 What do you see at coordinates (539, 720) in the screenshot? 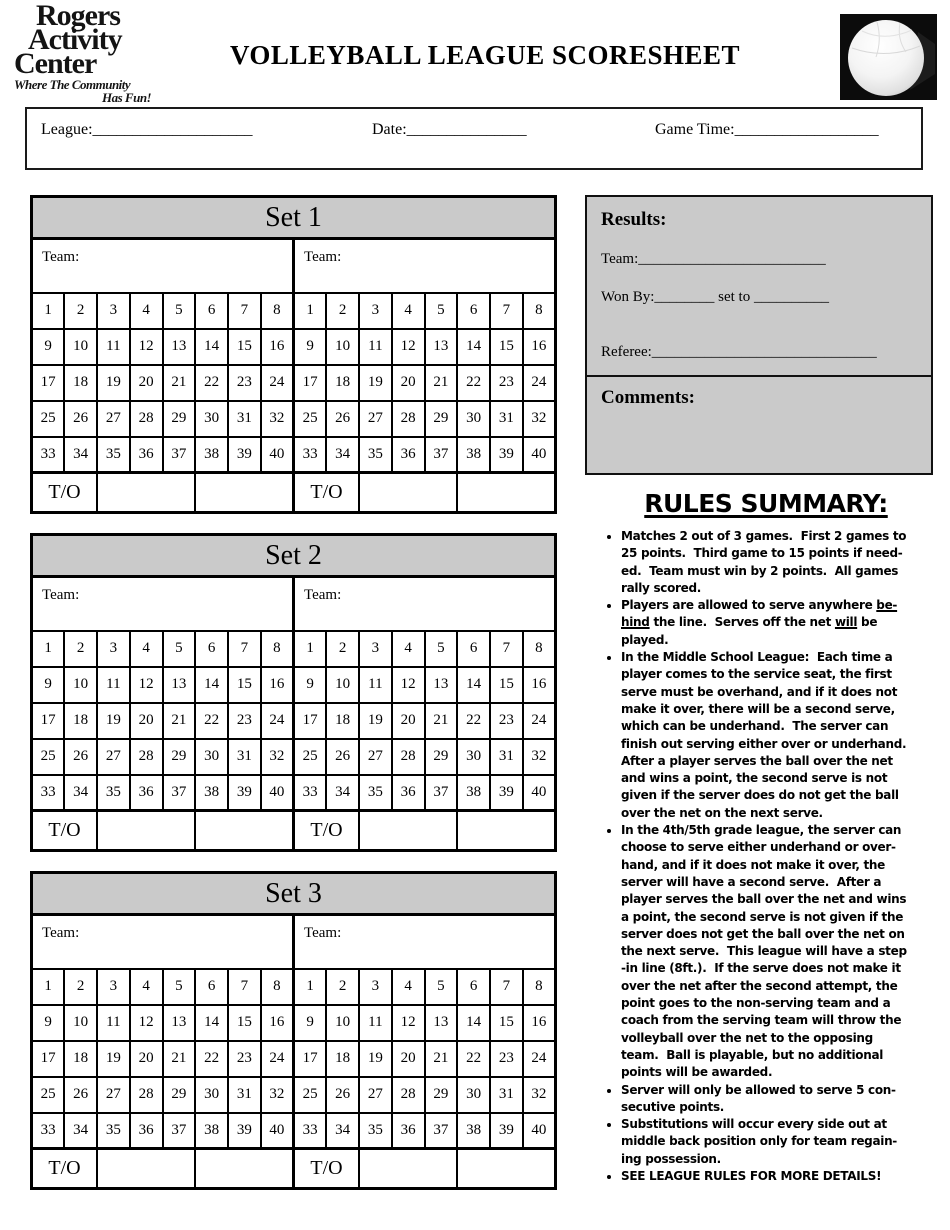
I see `score-cell: 24` at bounding box center [539, 720].